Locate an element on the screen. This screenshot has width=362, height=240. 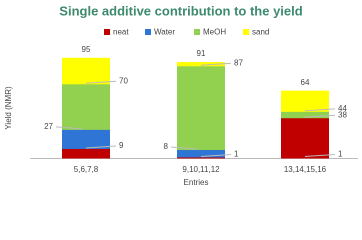
data-label: 64 is located at coordinates (305, 82).